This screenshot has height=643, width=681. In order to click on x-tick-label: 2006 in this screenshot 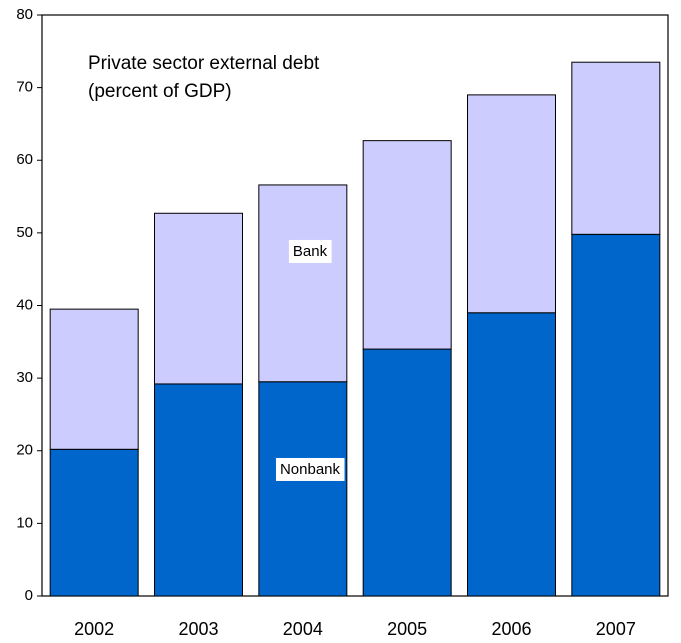, I will do `click(511, 629)`.